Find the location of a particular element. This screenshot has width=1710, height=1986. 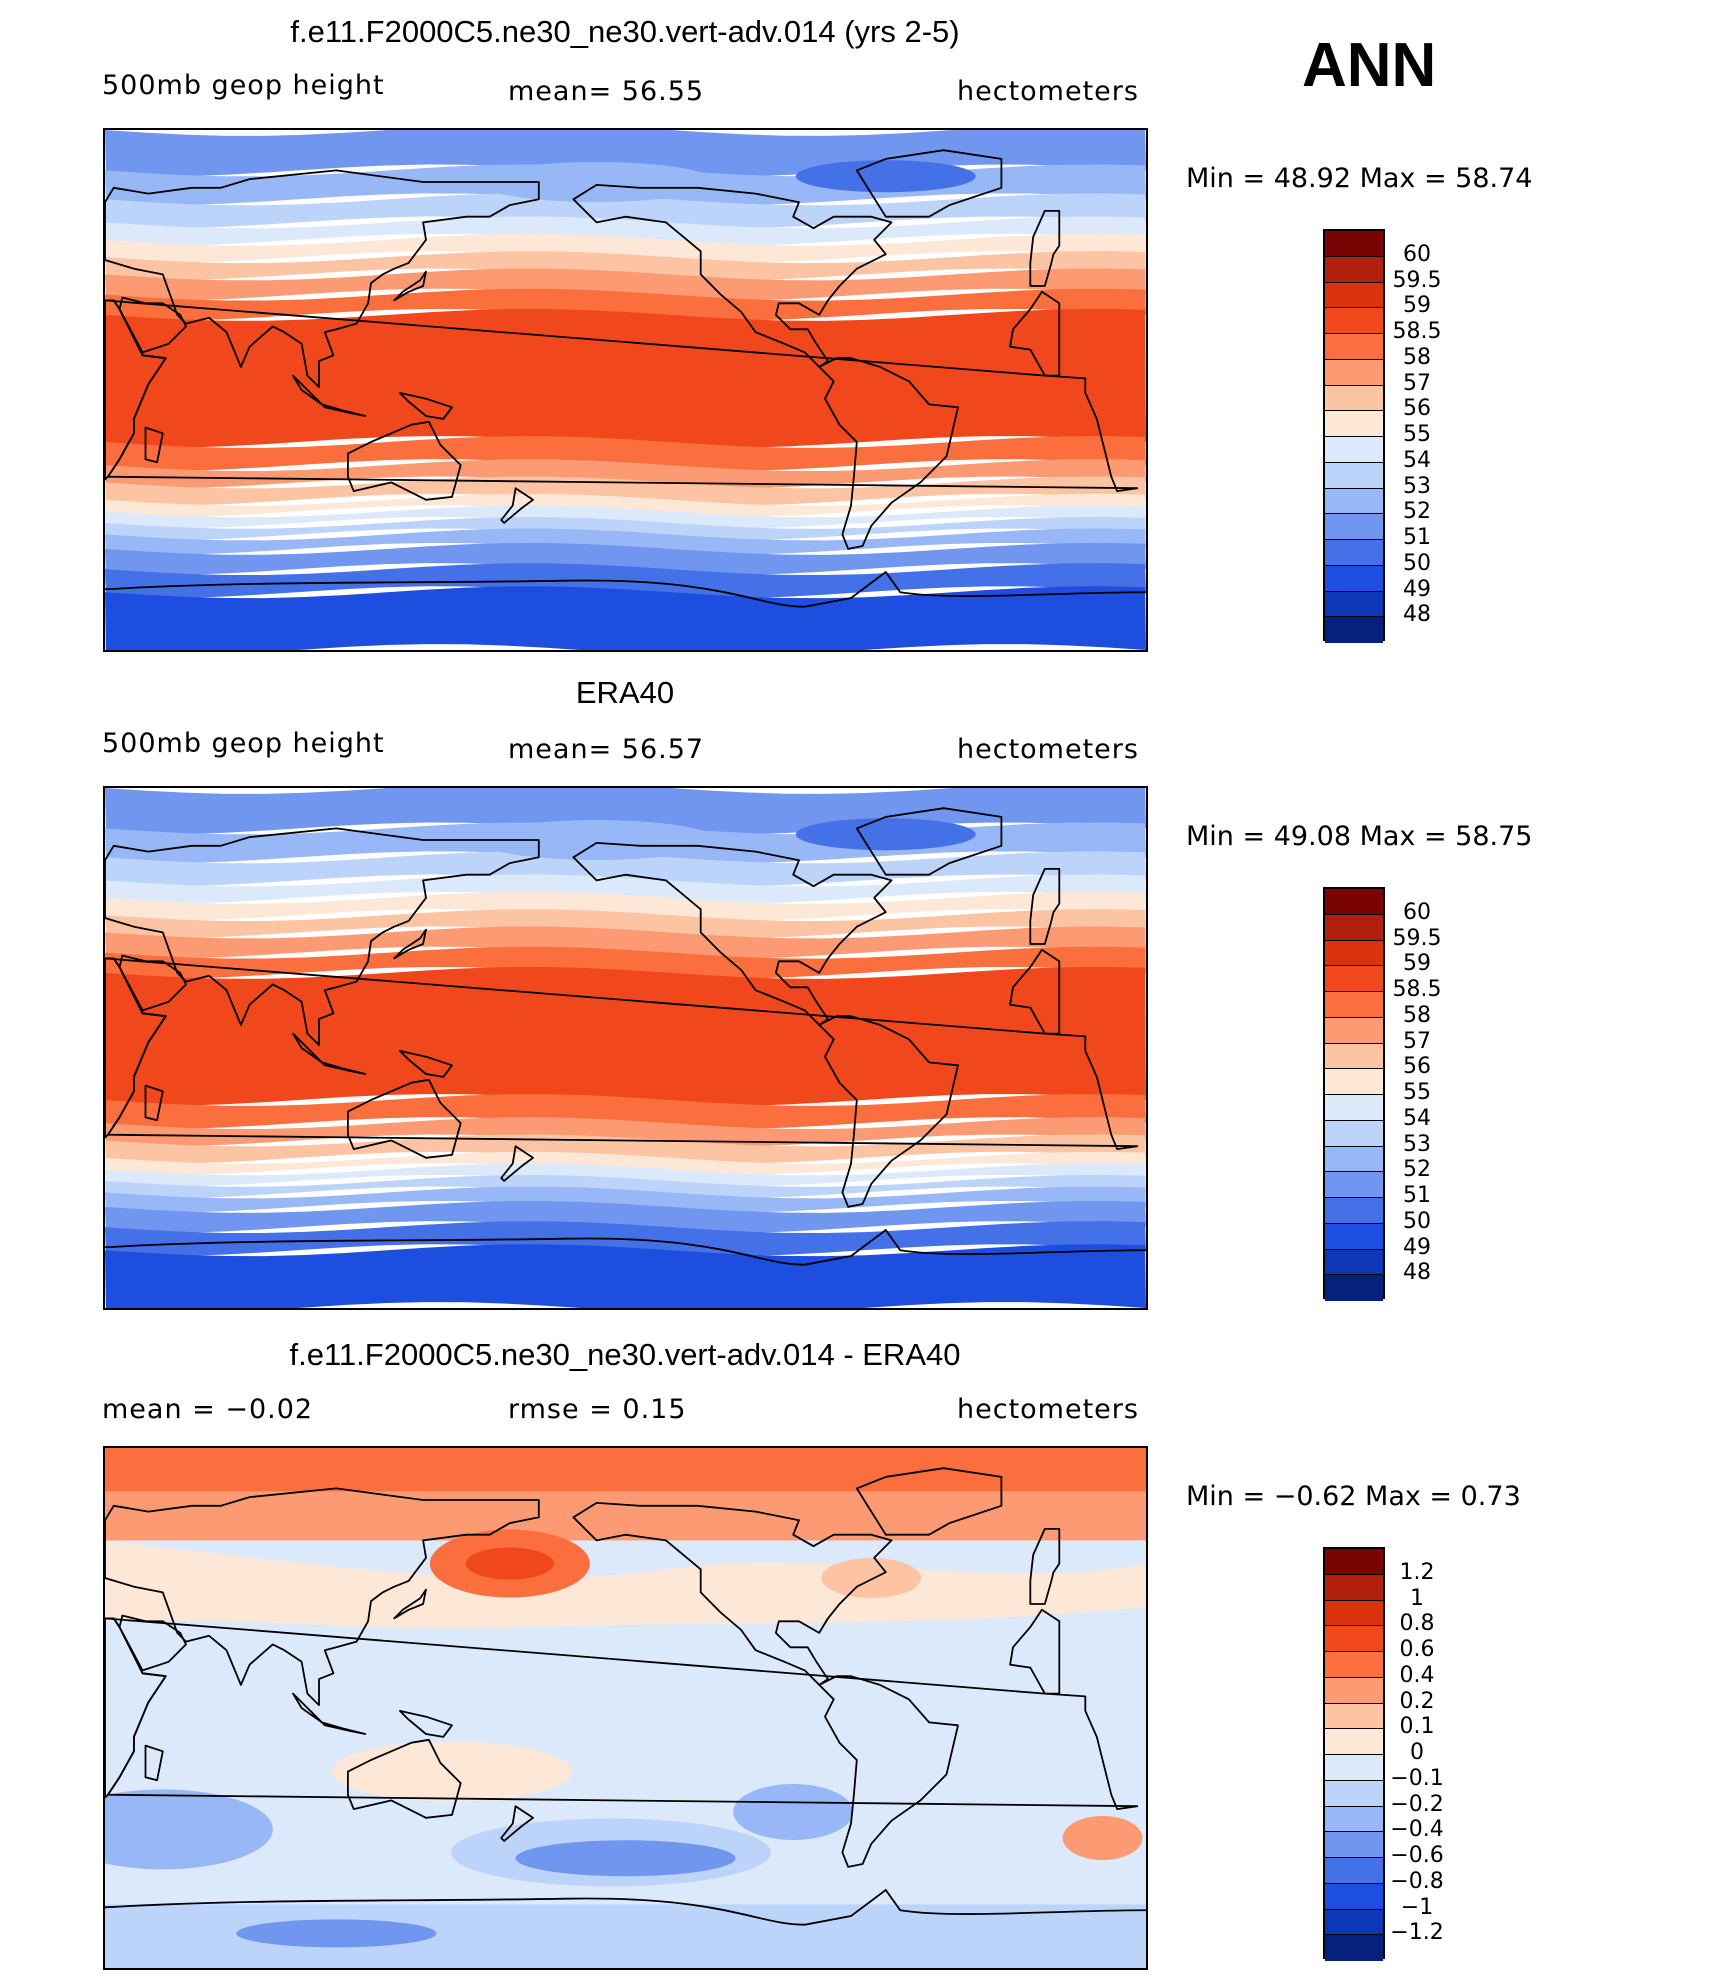

colorbar-tick-label: 1.2 is located at coordinates (1417, 1572).